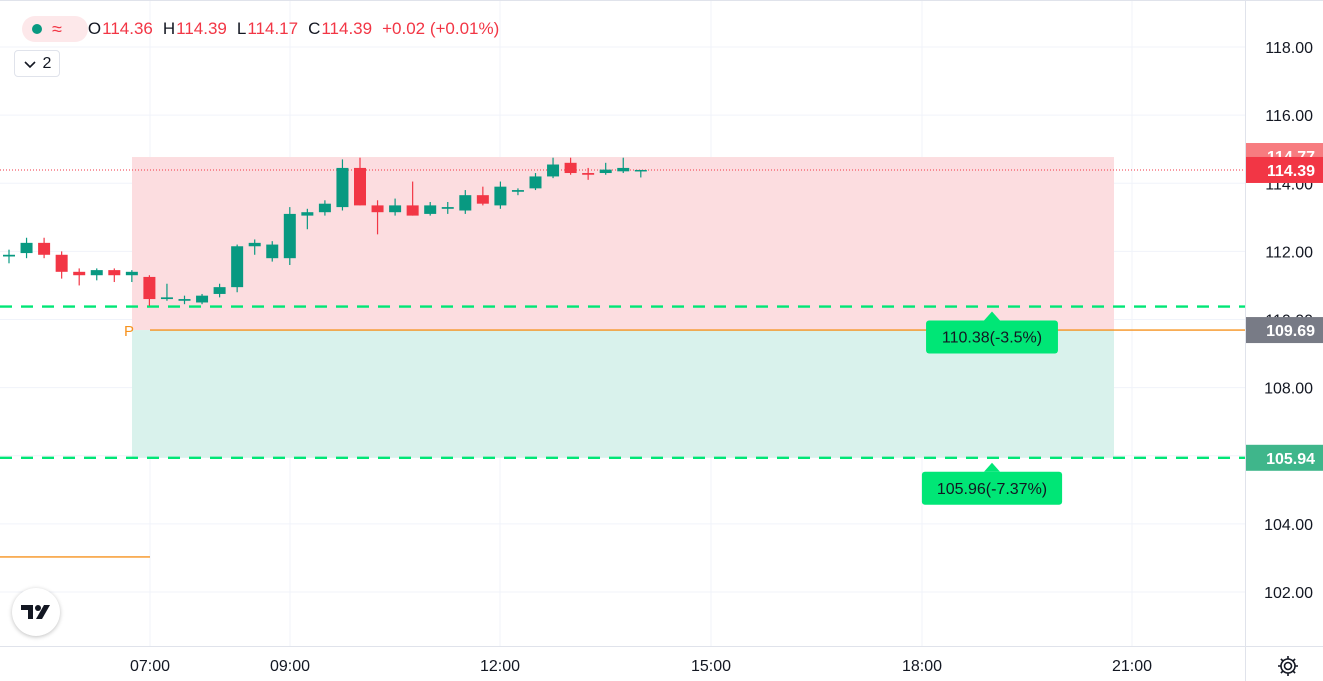 The image size is (1323, 681). I want to click on low-key: L, so click(241, 28).